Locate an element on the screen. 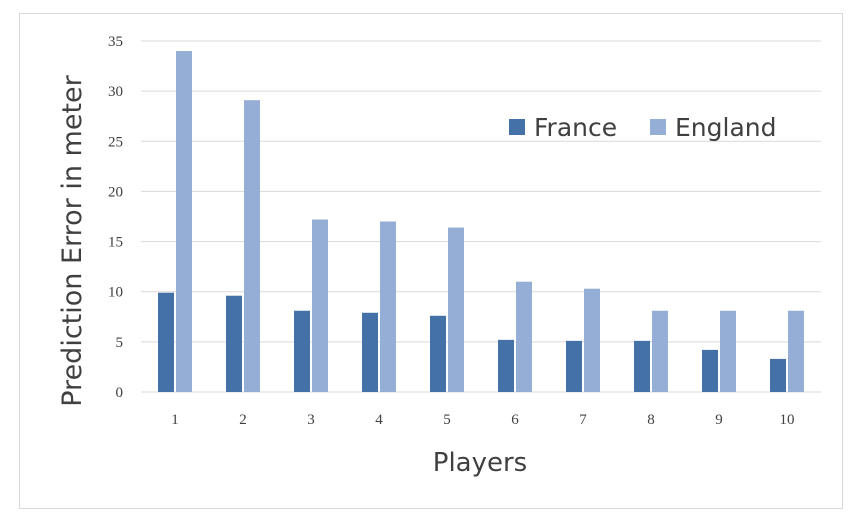 The image size is (867, 520). y-tick-label: 10 is located at coordinates (115, 293).